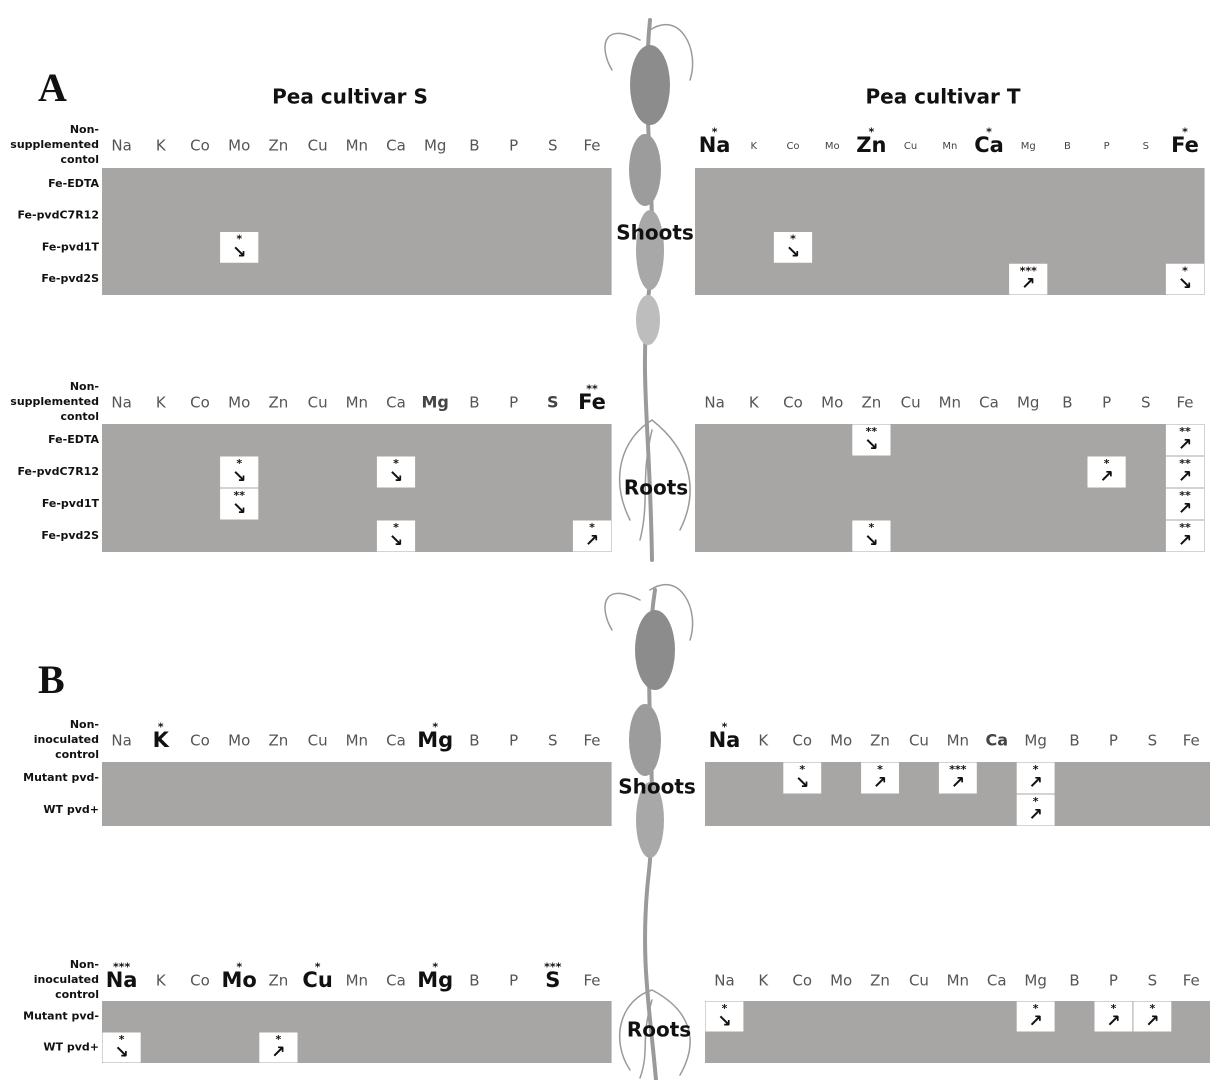 This screenshot has width=1210, height=1080. What do you see at coordinates (51, 679) in the screenshot?
I see `panel-letter: B` at bounding box center [51, 679].